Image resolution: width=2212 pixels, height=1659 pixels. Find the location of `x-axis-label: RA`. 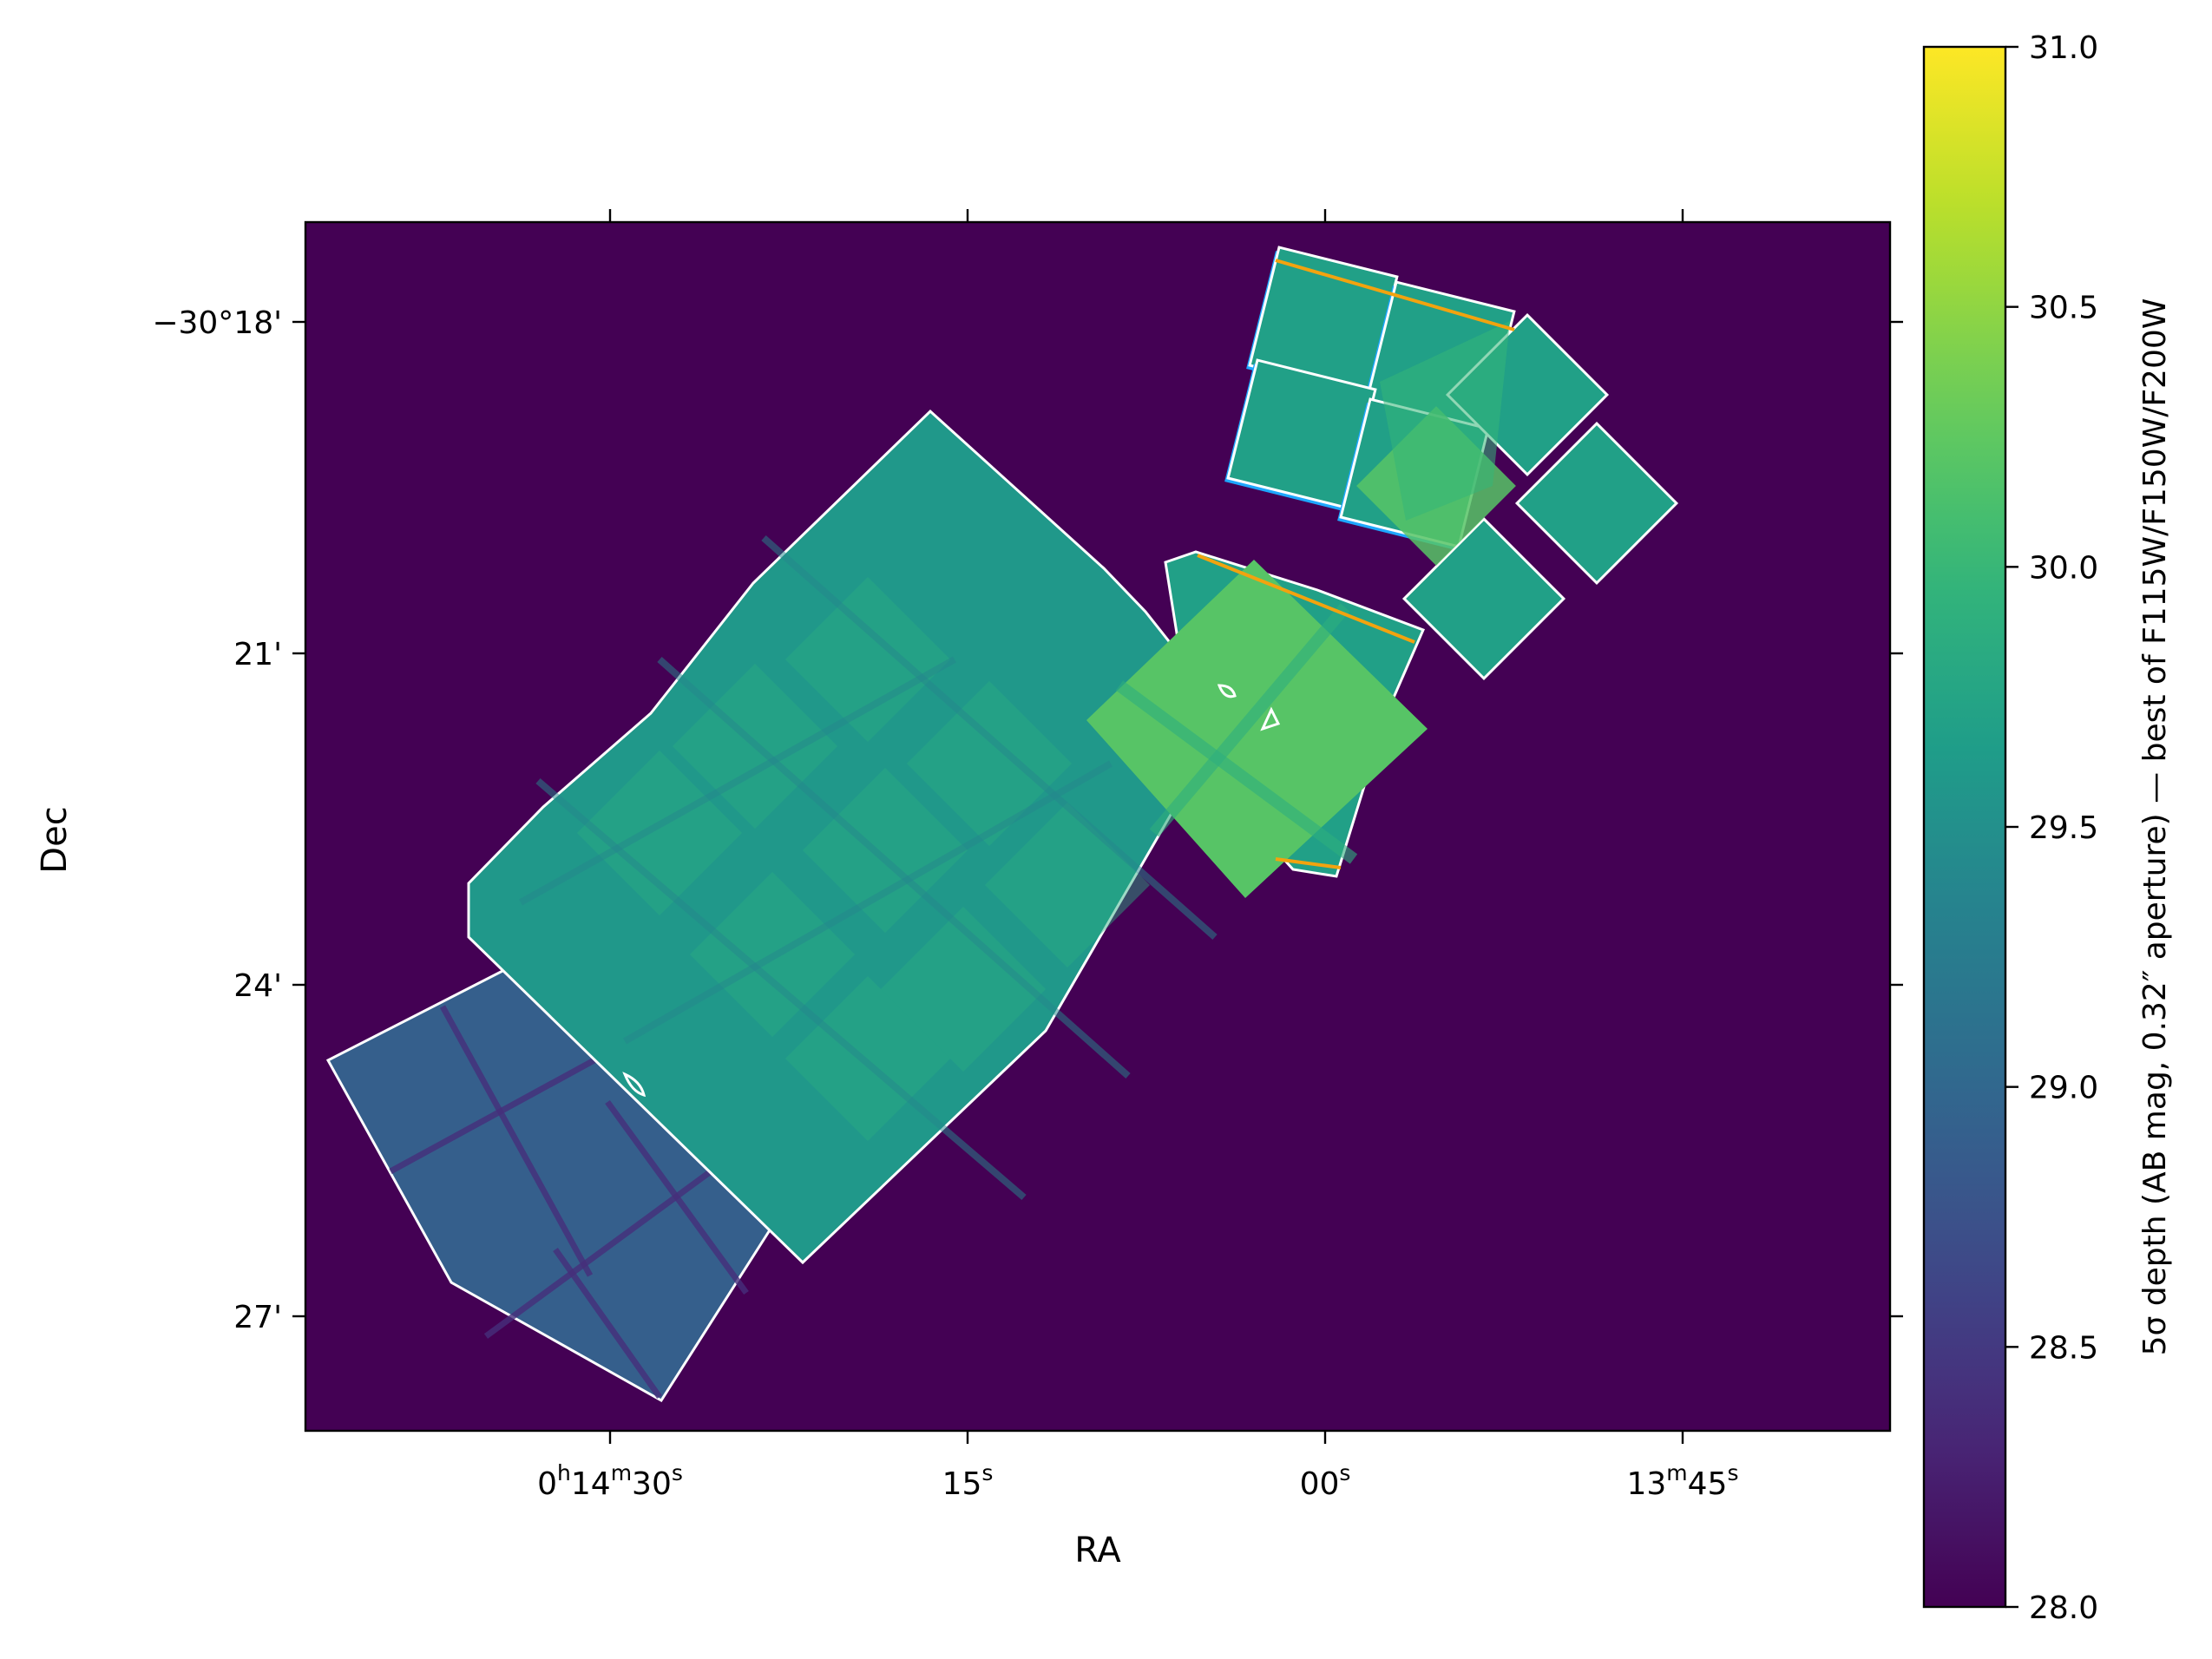

x-axis-label: RA is located at coordinates (1097, 1550).